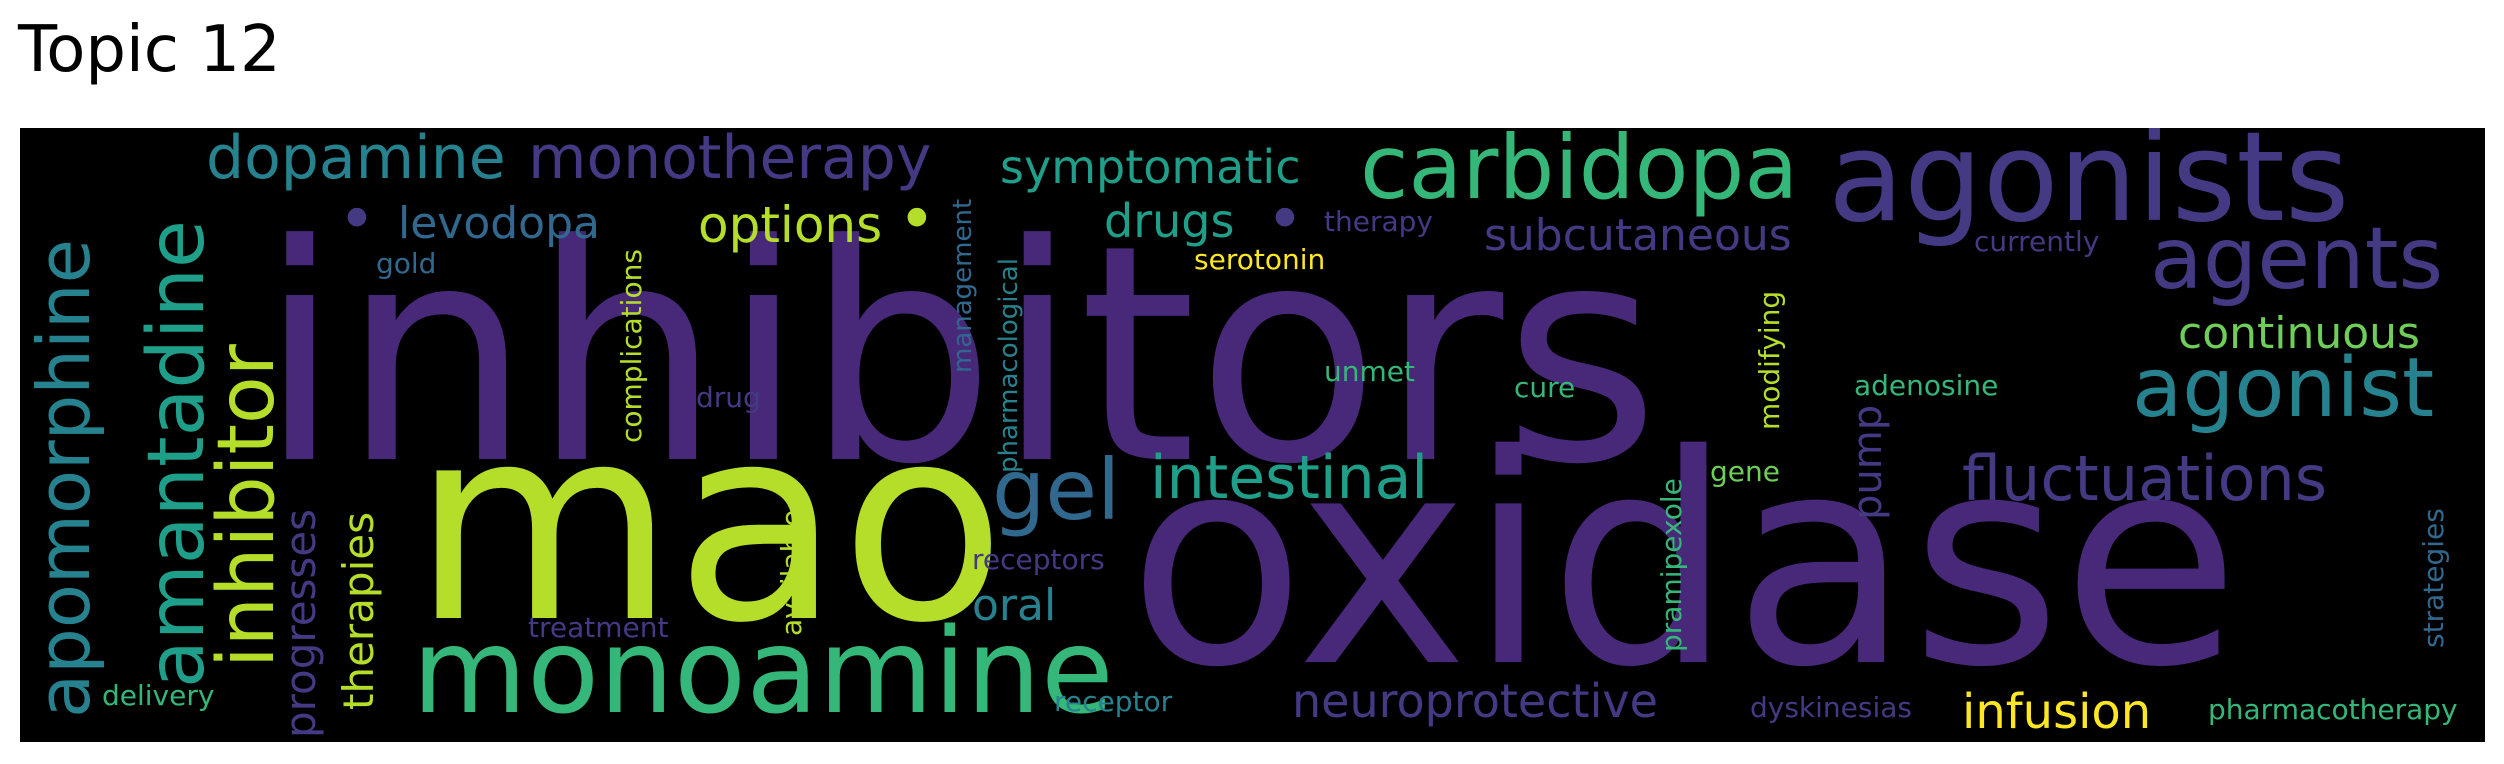 The image size is (2504, 764). What do you see at coordinates (1579, 173) in the screenshot?
I see `word-carbidopa: carbidopa` at bounding box center [1579, 173].